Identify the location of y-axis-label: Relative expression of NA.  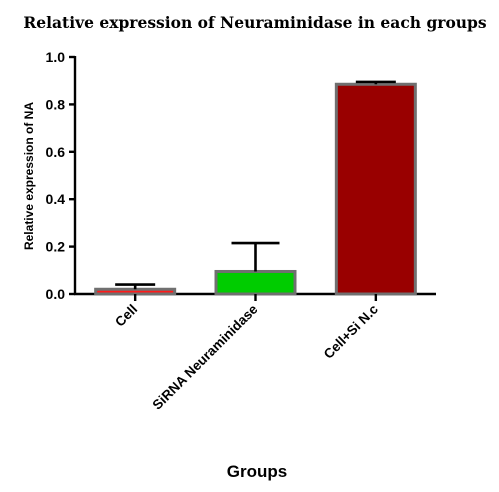
(29, 176).